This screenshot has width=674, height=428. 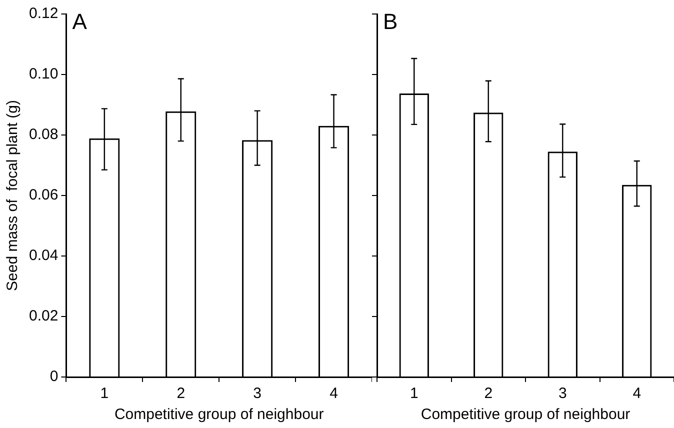 I want to click on y-tick-label: 0.12, so click(x=43, y=13).